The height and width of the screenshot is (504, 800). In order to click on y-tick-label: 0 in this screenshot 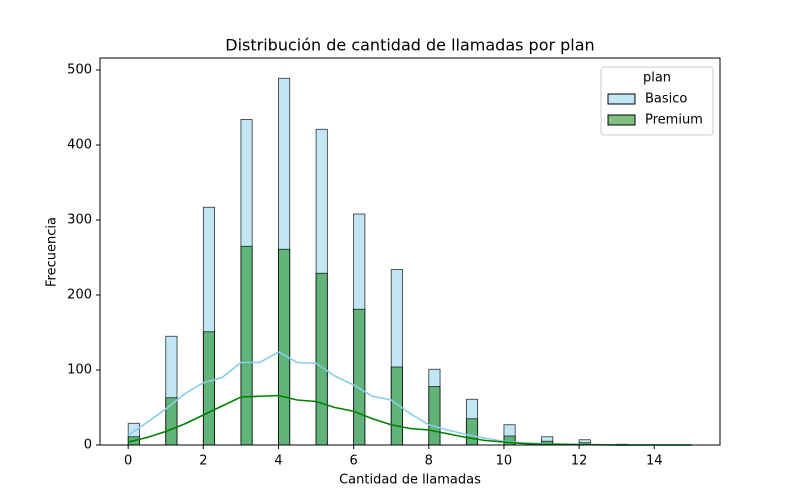, I will do `click(88, 445)`.